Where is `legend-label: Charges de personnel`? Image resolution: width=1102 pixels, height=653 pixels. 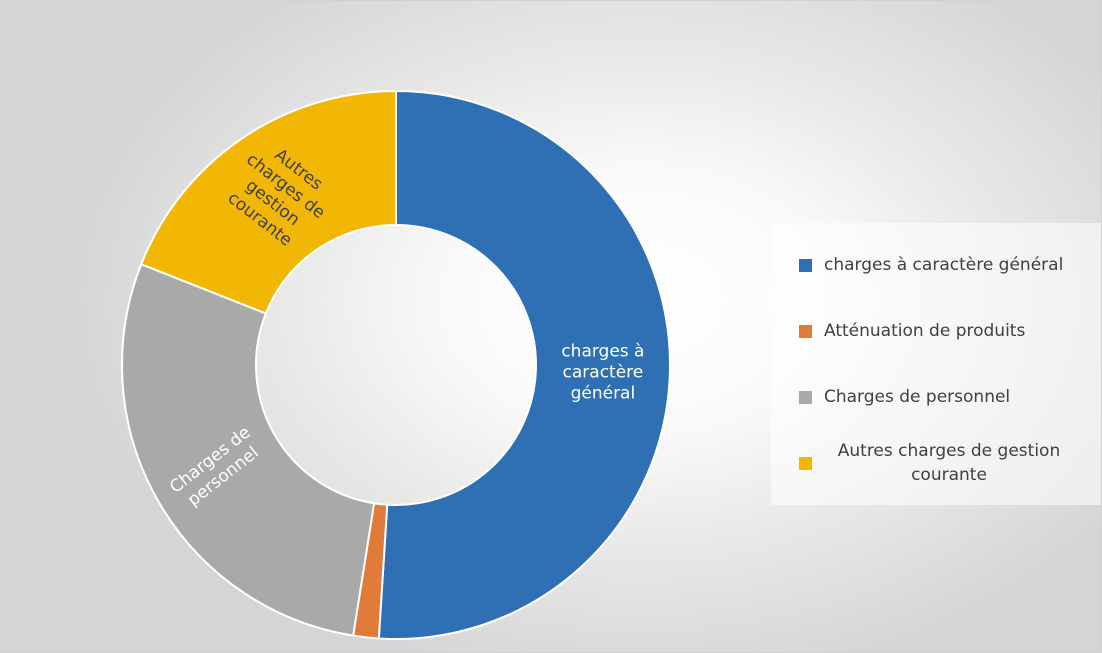 legend-label: Charges de personnel is located at coordinates (917, 397).